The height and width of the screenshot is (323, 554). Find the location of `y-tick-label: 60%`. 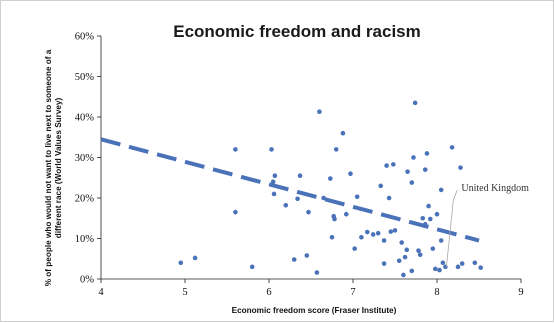

y-tick-label: 60% is located at coordinates (85, 37).